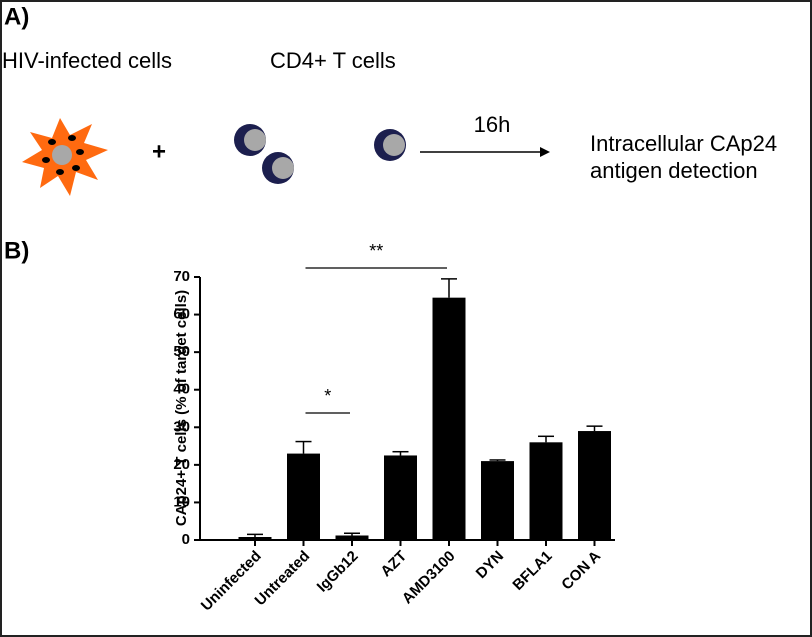  What do you see at coordinates (181, 389) in the screenshot?
I see `y-tick-label: 40` at bounding box center [181, 389].